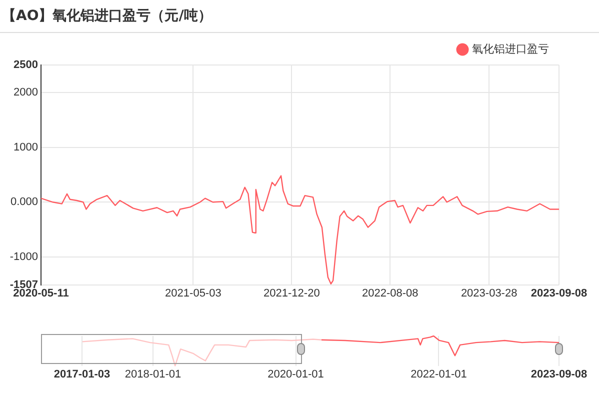  I want to click on x-tick-label: 2017-01-03, so click(82, 374).